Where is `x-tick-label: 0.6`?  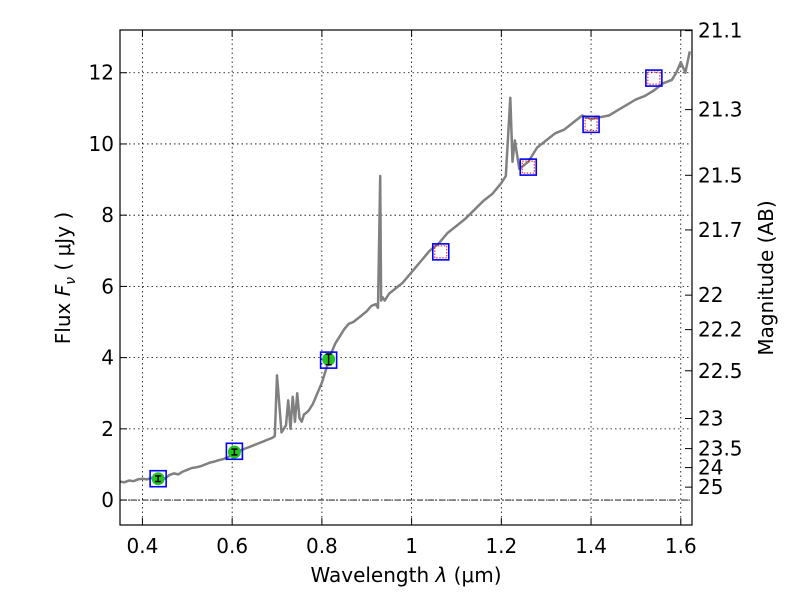 x-tick-label: 0.6 is located at coordinates (232, 546).